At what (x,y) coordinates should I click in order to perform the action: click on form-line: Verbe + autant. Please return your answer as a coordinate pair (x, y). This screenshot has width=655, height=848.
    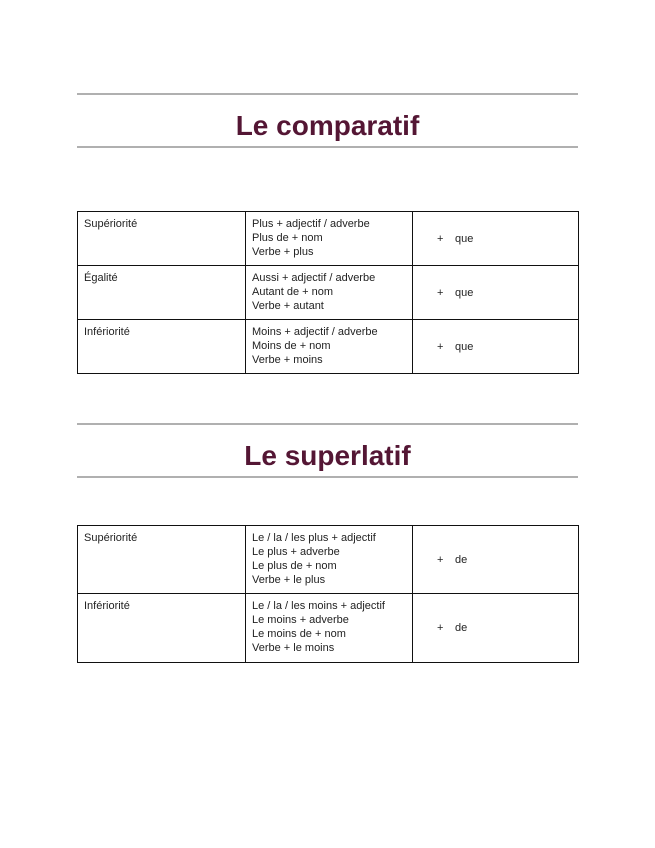
    Looking at the image, I should click on (288, 306).